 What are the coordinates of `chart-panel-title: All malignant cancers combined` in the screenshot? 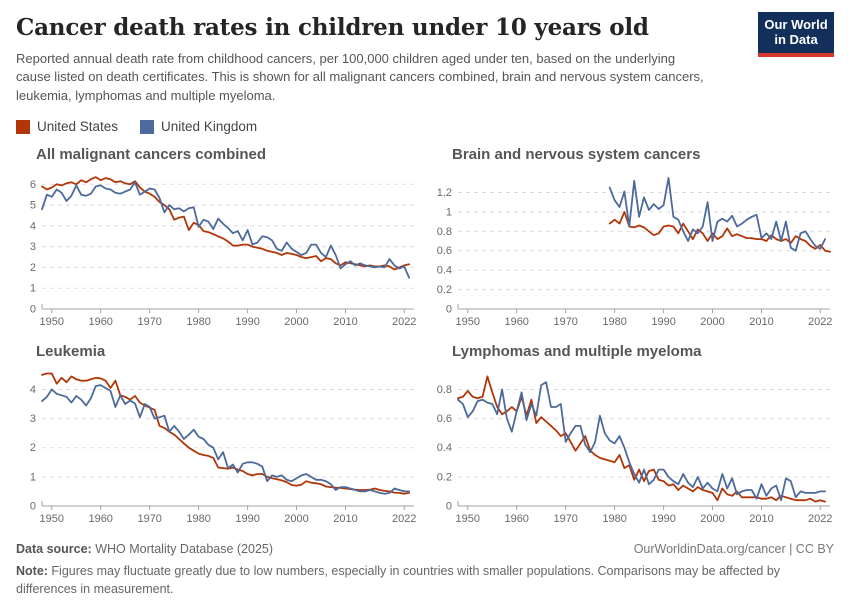 It's located at (151, 155).